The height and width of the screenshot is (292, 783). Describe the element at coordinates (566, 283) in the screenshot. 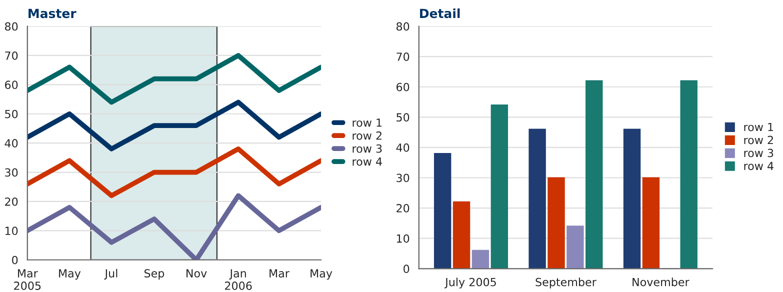

I see `x-tick-label: September` at that location.